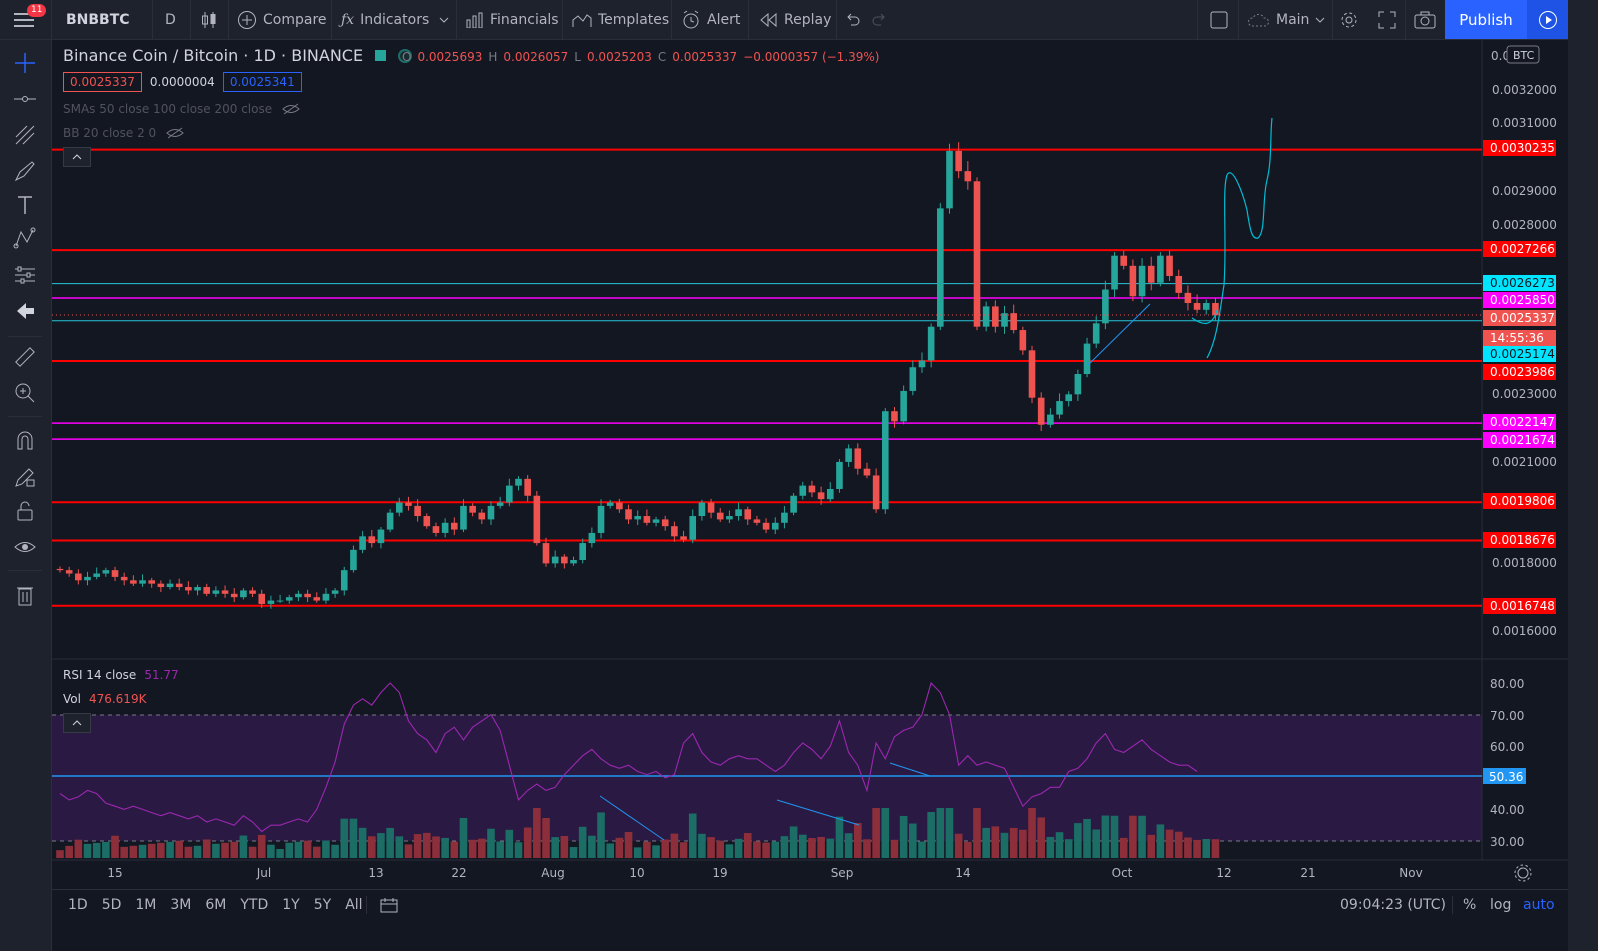  I want to click on projection-drawing-start, so click(1204, 316).